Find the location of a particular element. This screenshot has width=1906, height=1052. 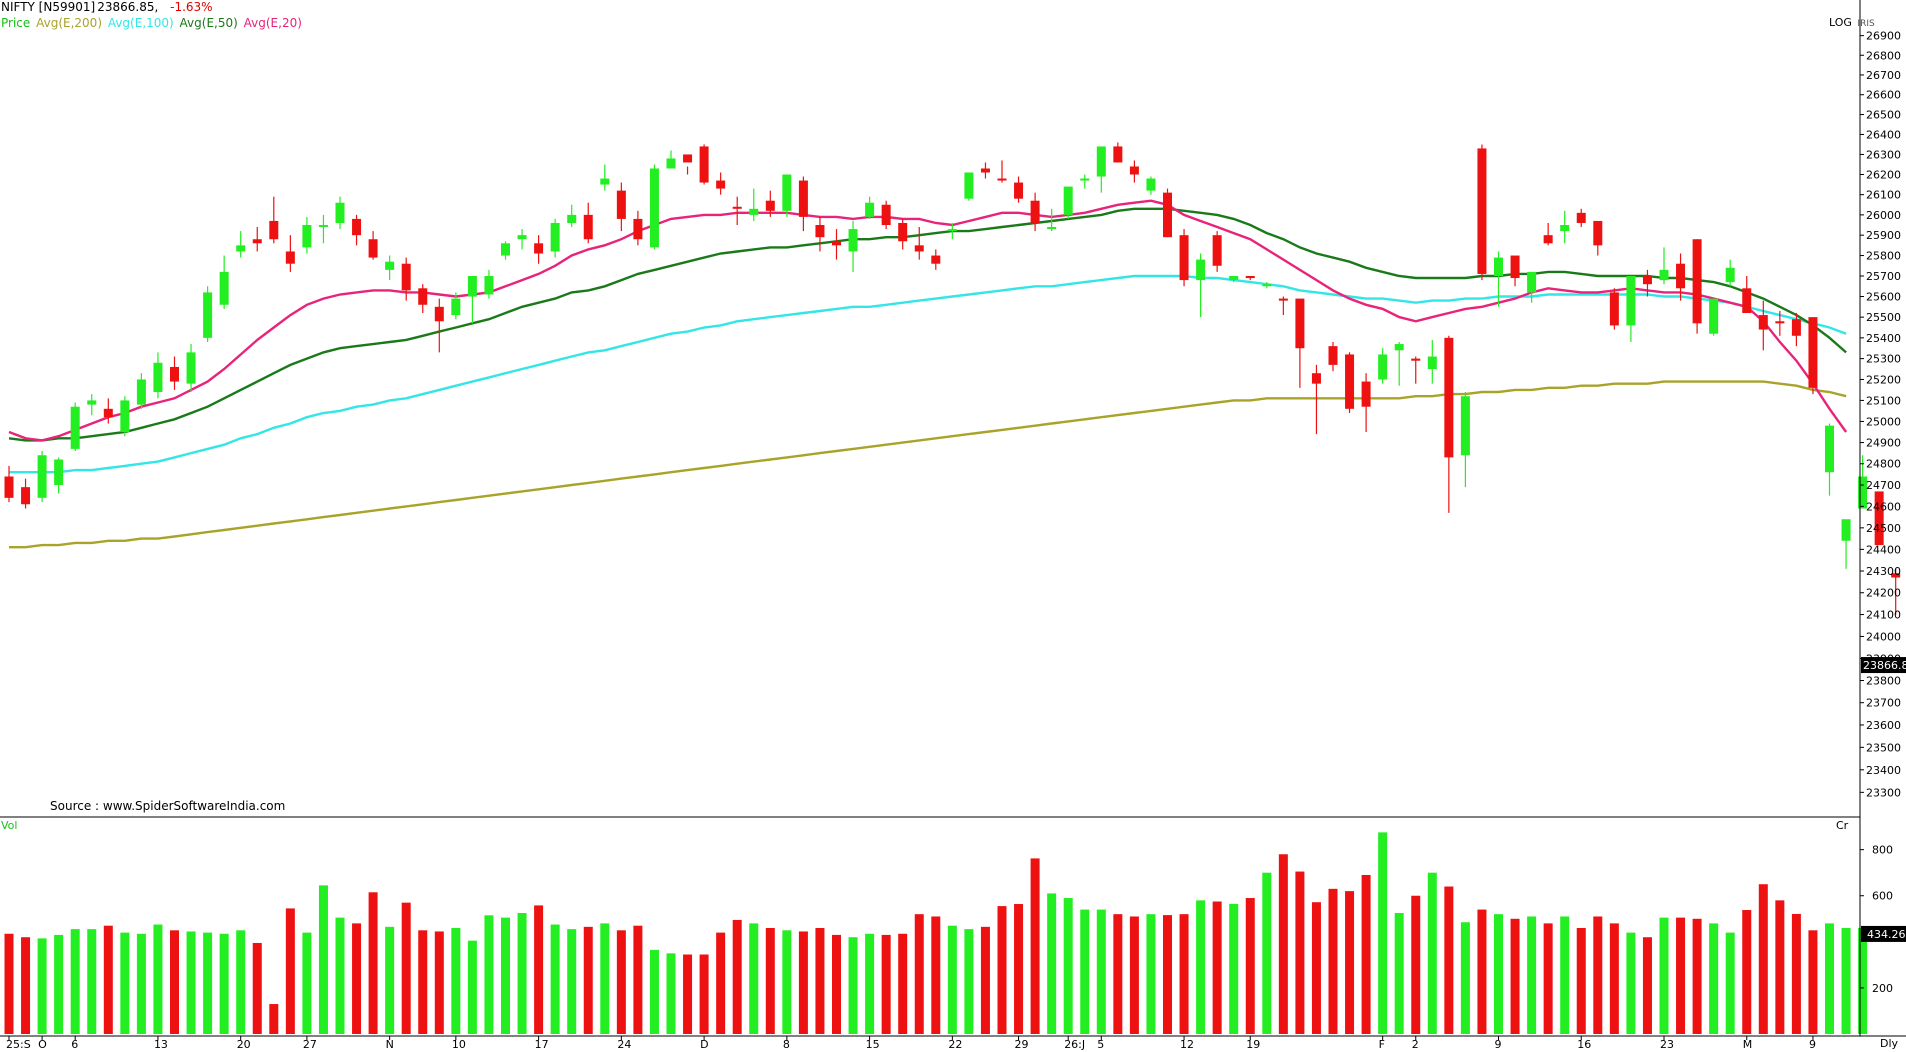

change-percent: -1.63% is located at coordinates (191, 7).